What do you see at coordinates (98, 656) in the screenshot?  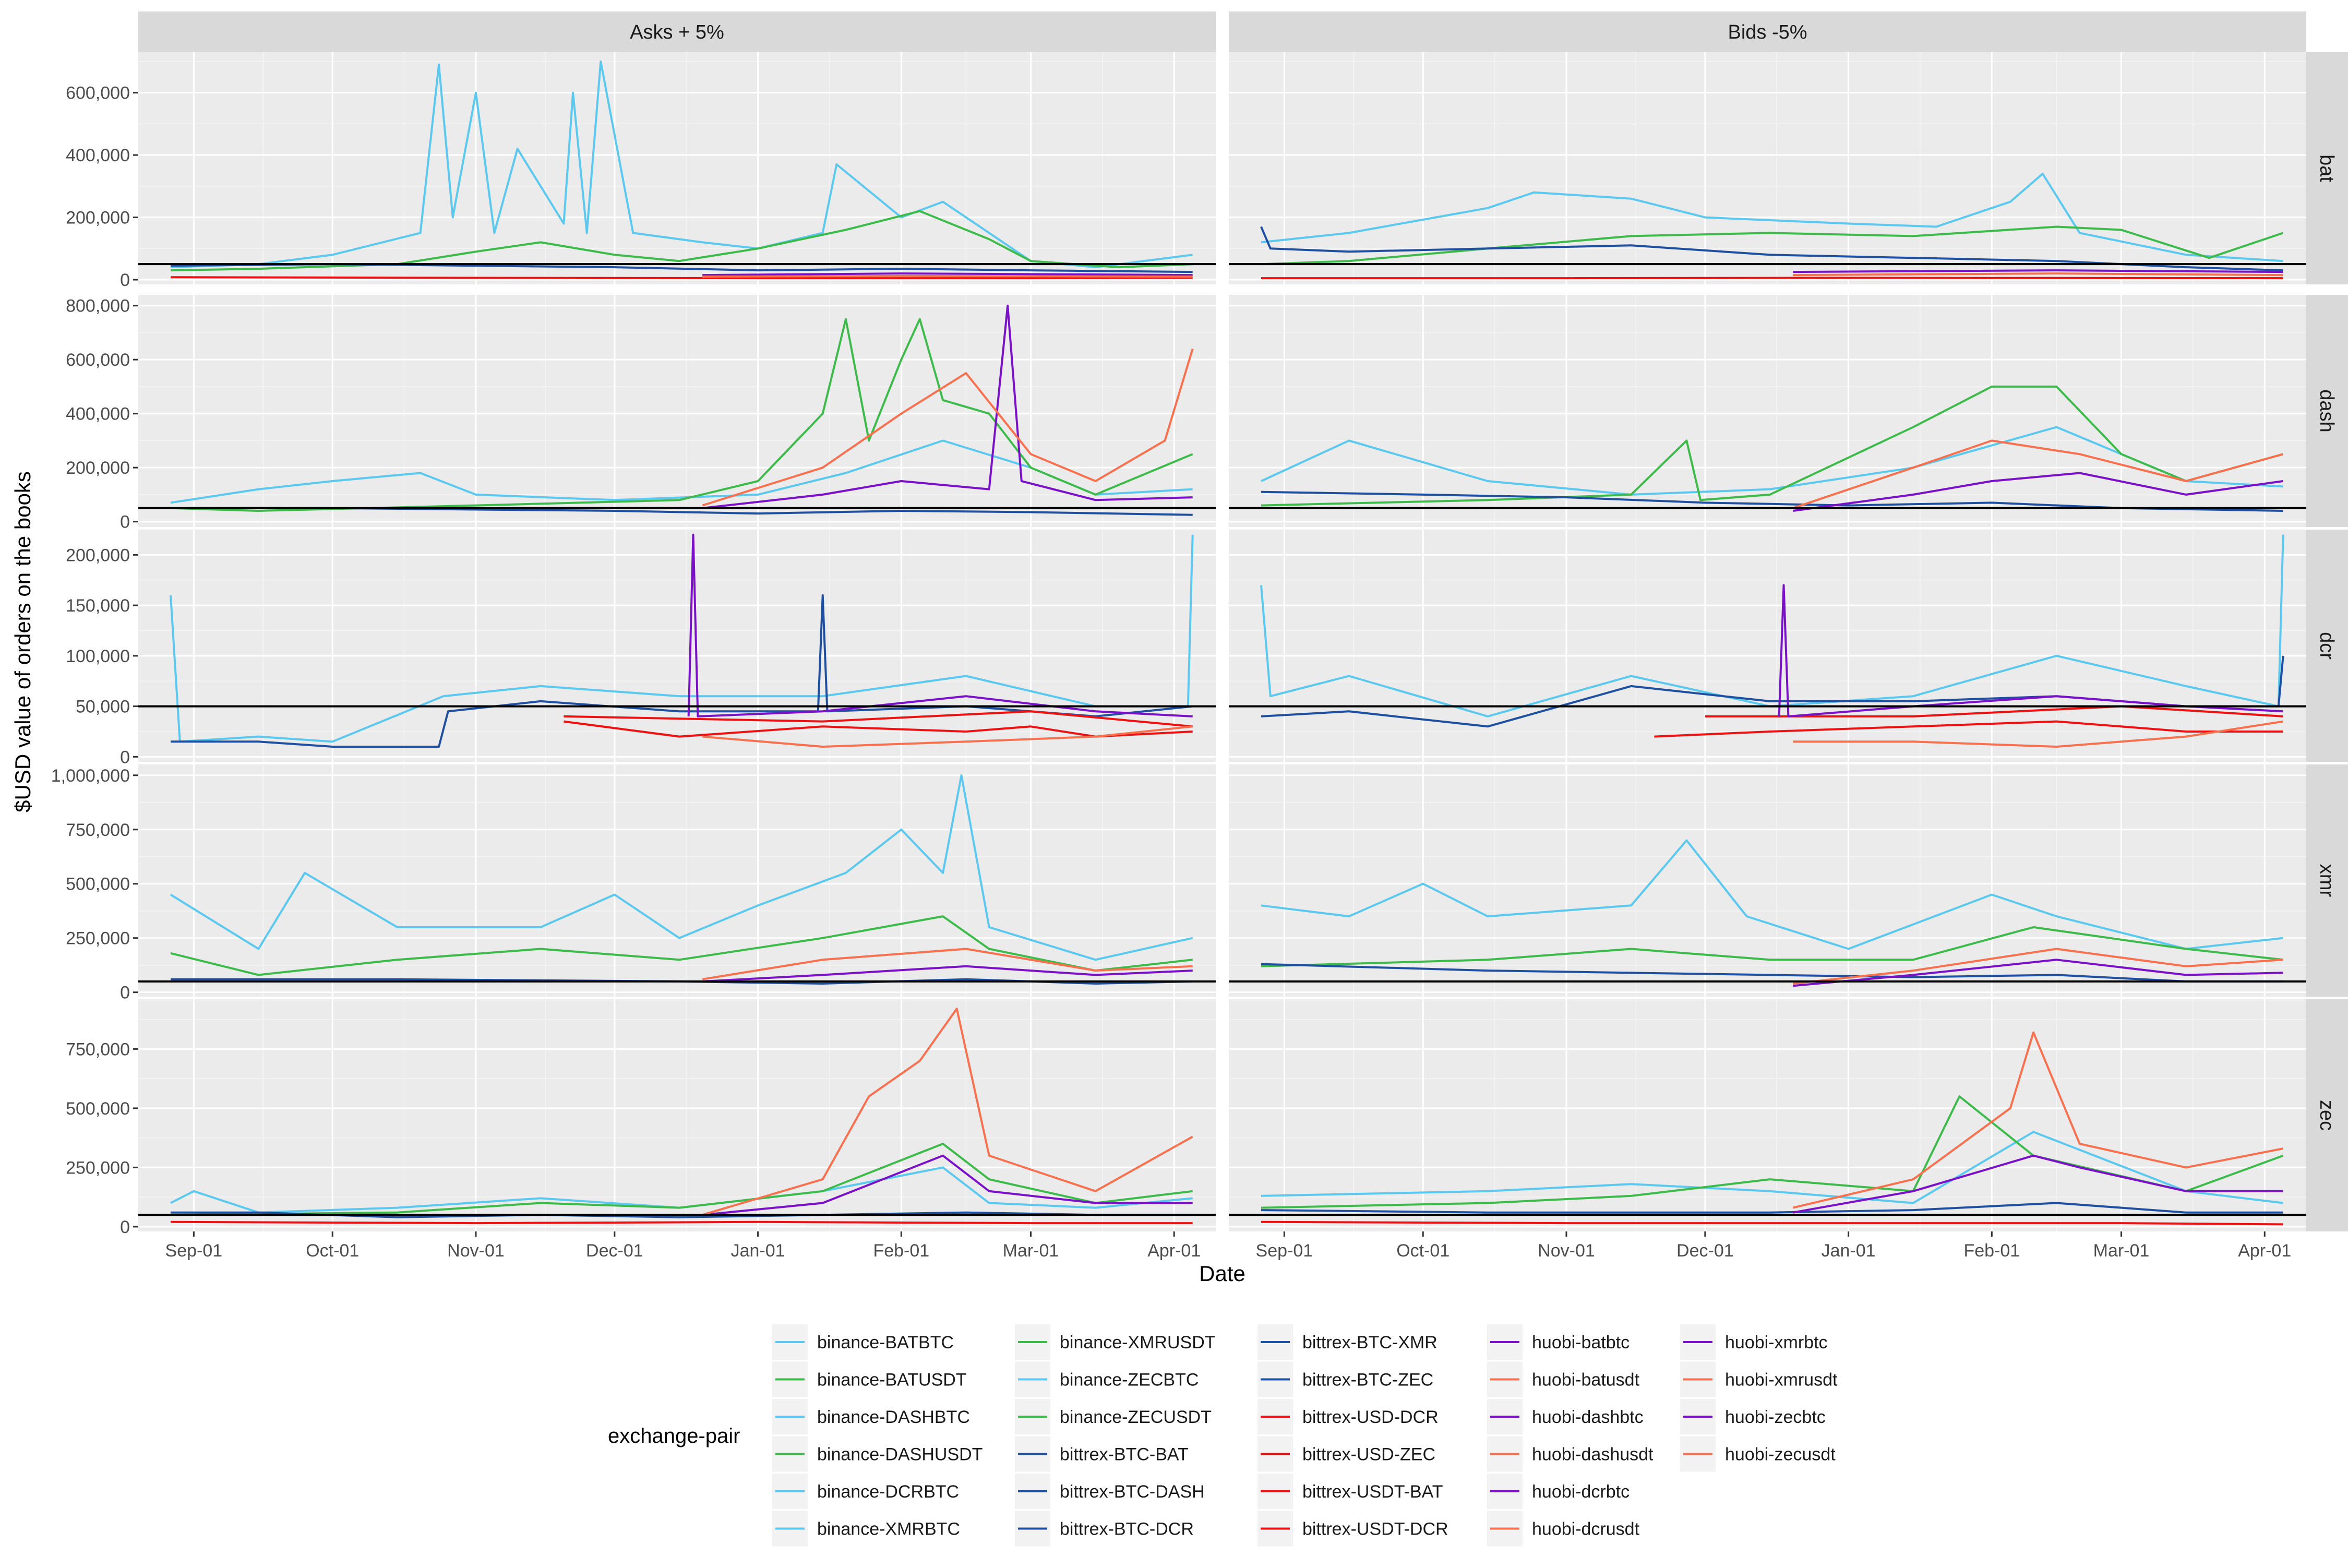 I see `y-tick-label: 100,000` at bounding box center [98, 656].